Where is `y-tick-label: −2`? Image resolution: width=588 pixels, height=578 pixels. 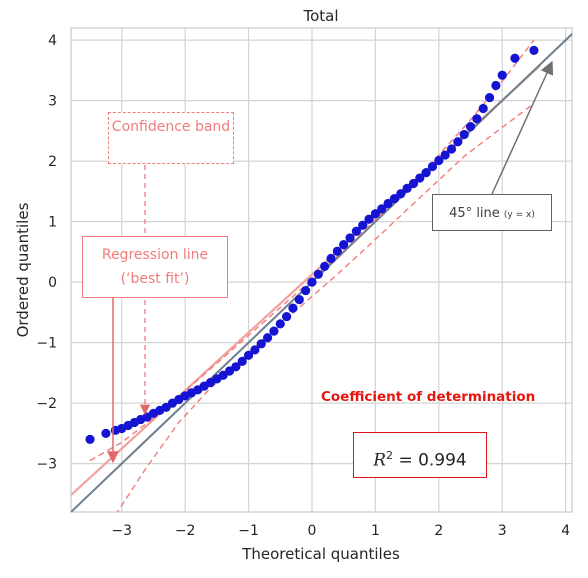 y-tick-label: −2 is located at coordinates (46, 404).